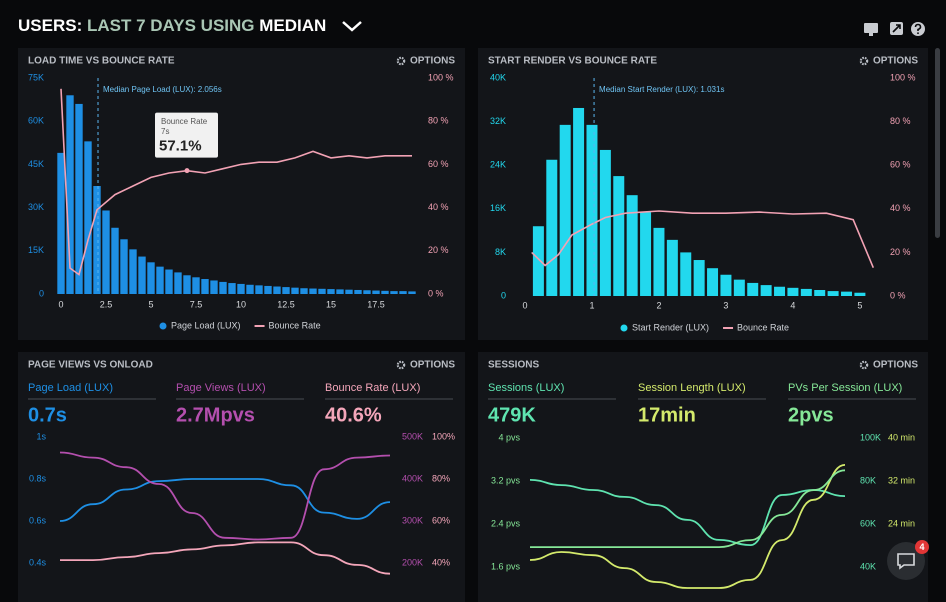 This screenshot has width=946, height=602. Describe the element at coordinates (918, 29) in the screenshot. I see `help-icon` at that location.